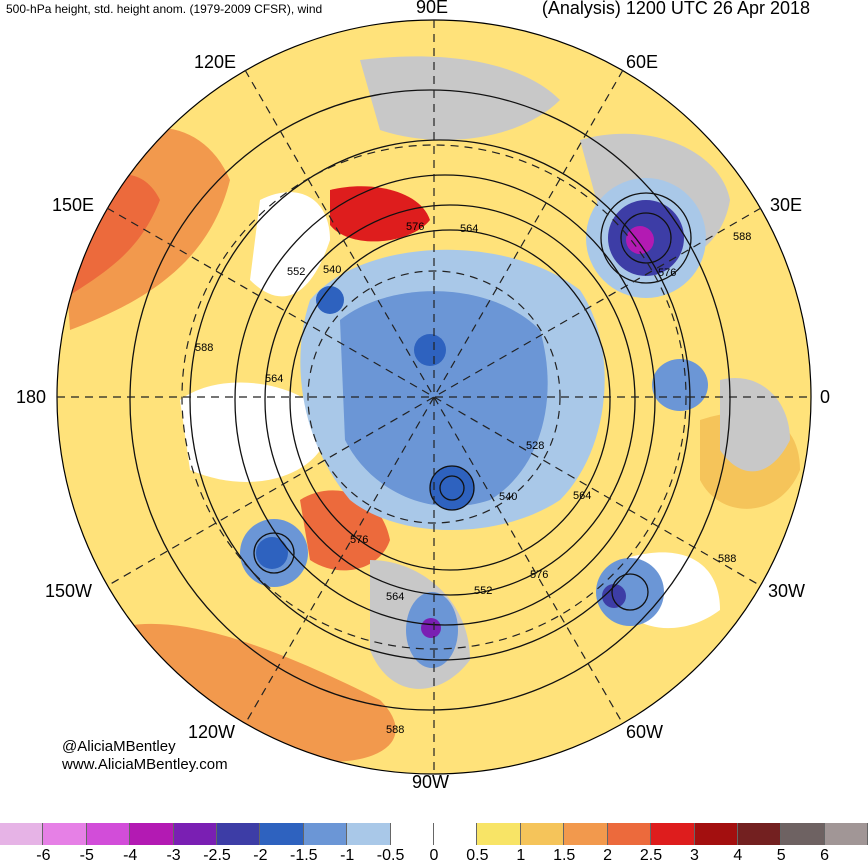 Image resolution: width=868 pixels, height=865 pixels. Describe the element at coordinates (755, 425) in the screenshot. I see `land-gray-atlantic` at that location.